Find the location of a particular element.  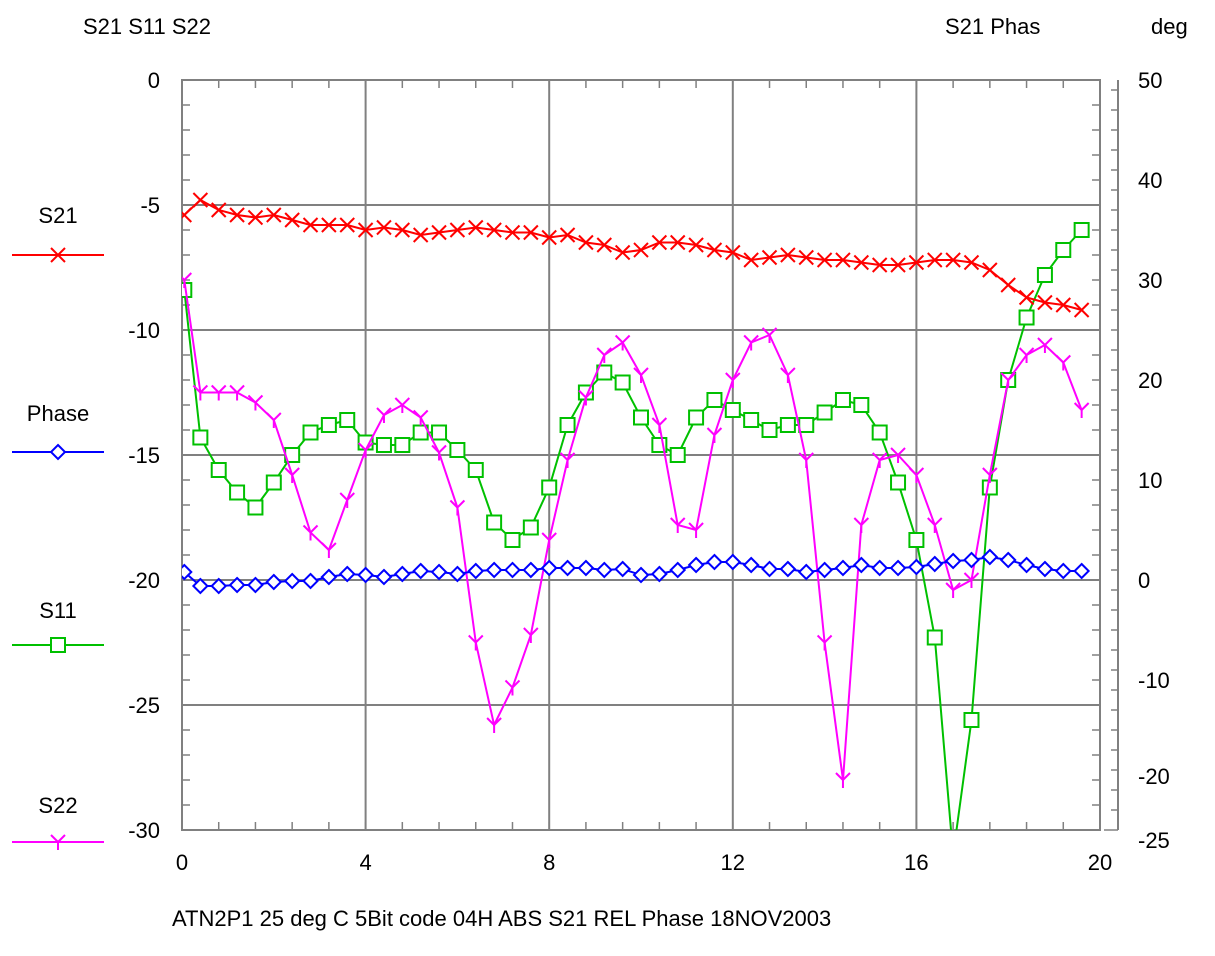

right-y-tick-label: -25 is located at coordinates (1154, 840).